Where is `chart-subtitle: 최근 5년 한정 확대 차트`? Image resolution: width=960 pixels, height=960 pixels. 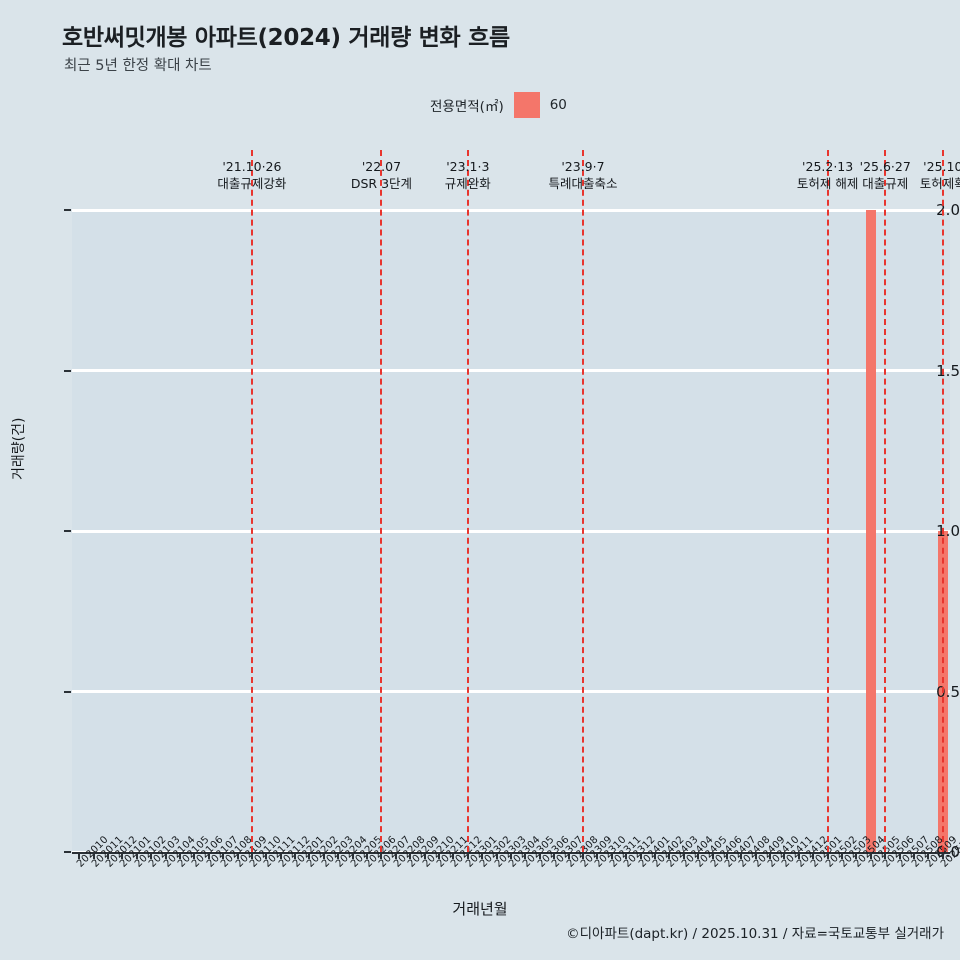 chart-subtitle: 최근 5년 한정 확대 차트 is located at coordinates (138, 66).